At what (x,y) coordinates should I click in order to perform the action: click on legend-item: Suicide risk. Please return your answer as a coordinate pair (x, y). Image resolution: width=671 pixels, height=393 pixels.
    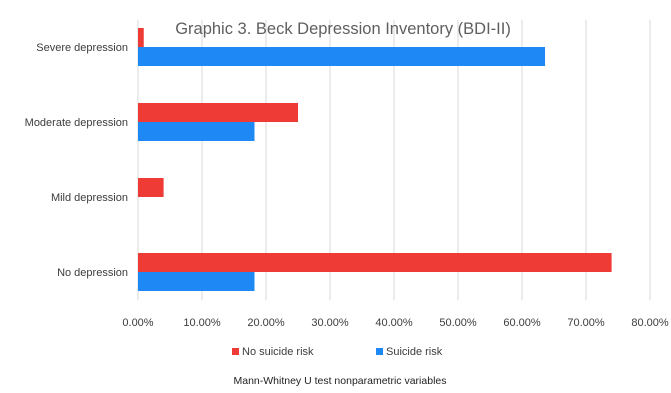
    Looking at the image, I should click on (409, 352).